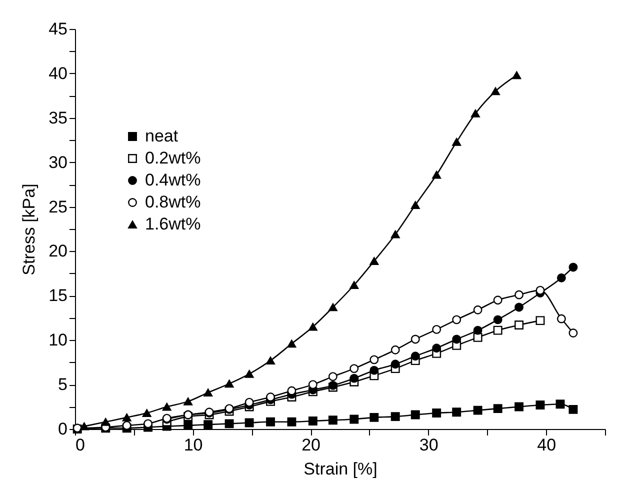  What do you see at coordinates (428, 445) in the screenshot?
I see `x-tick-label: 30` at bounding box center [428, 445].